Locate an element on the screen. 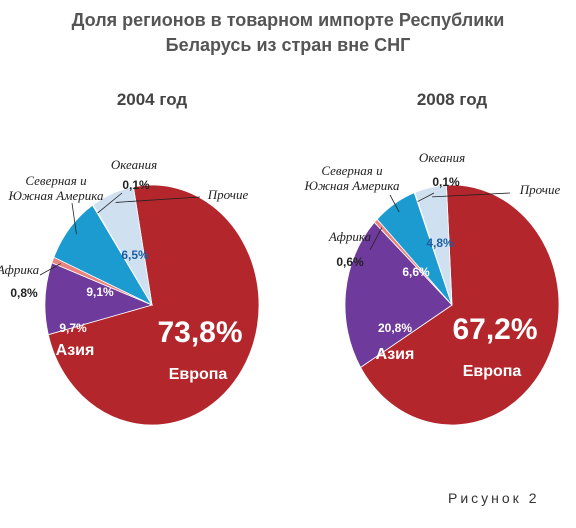  chart-title: 2008 год is located at coordinates (452, 99).